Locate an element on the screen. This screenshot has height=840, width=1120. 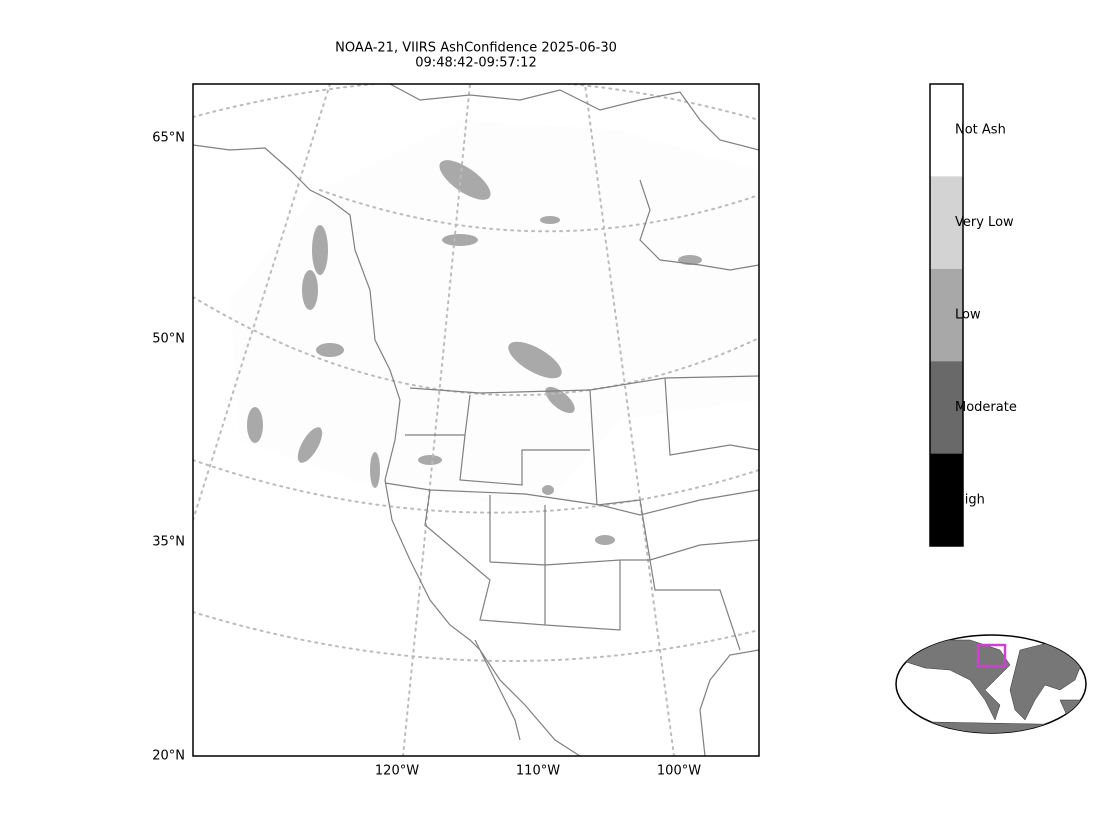
lat-label: 50°N is located at coordinates (168, 339).